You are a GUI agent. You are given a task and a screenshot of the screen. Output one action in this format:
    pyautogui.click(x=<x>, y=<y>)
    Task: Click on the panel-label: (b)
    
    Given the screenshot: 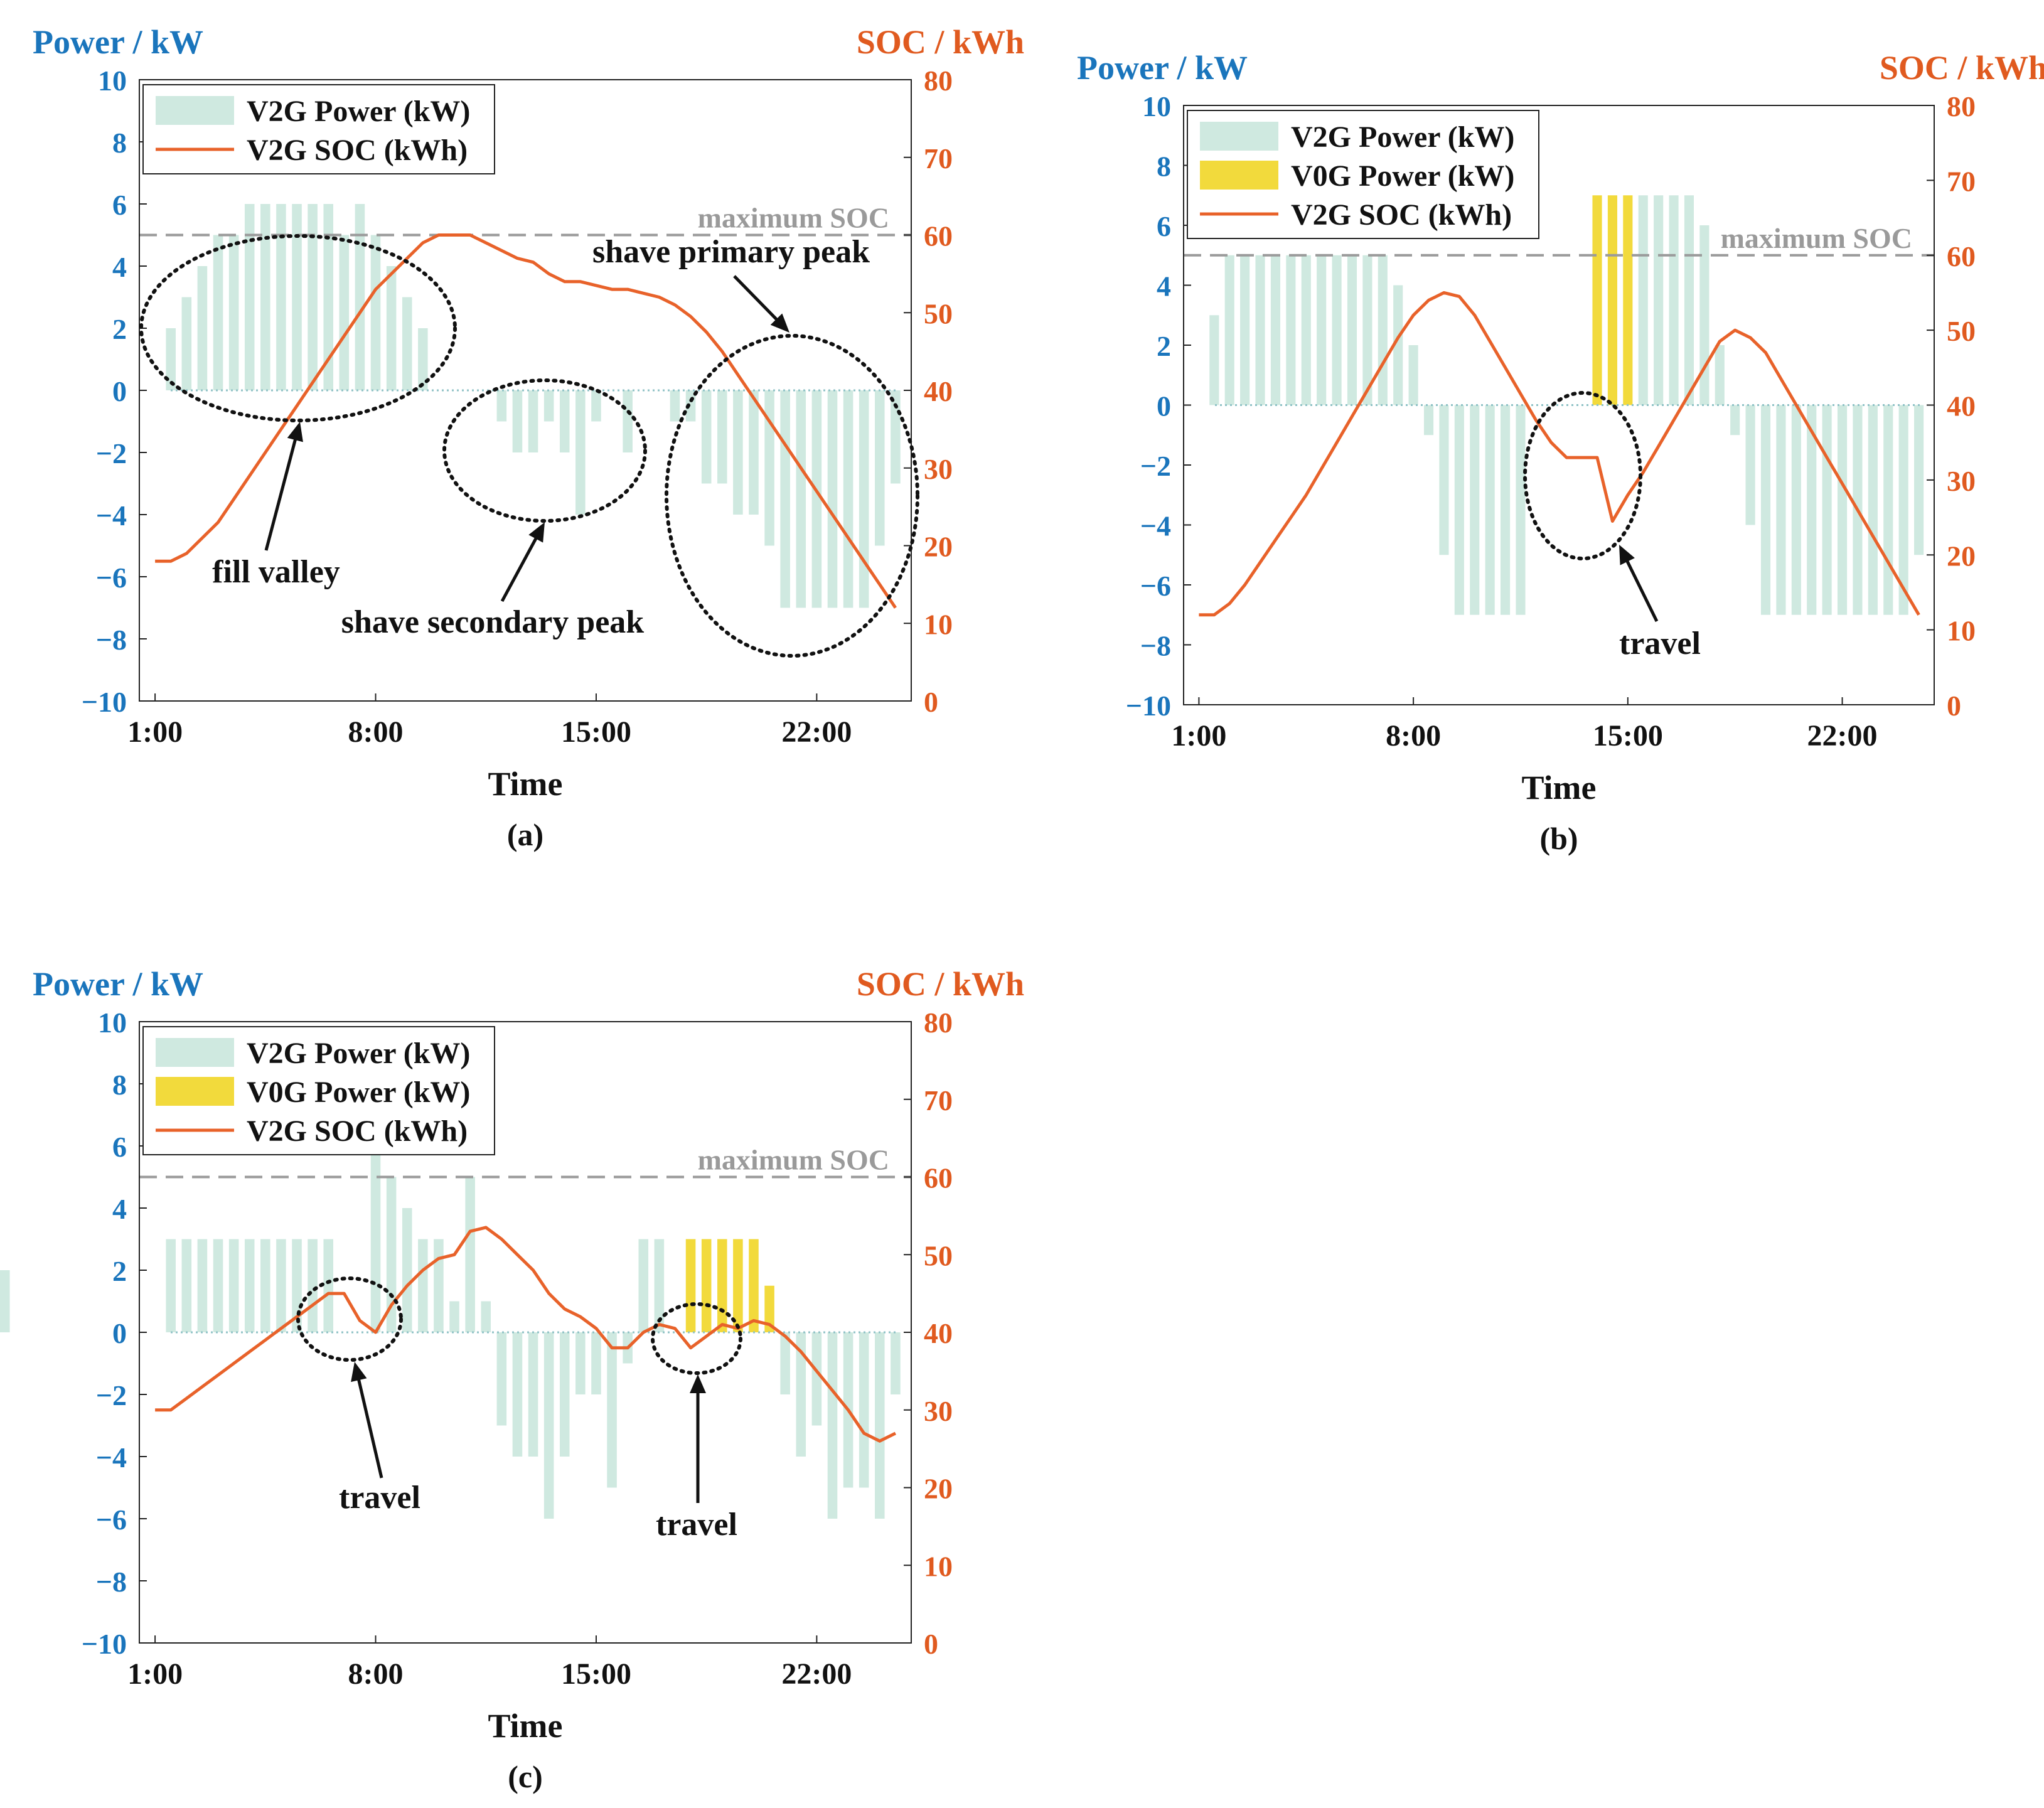 What is the action you would take?
    pyautogui.click(x=1558, y=838)
    